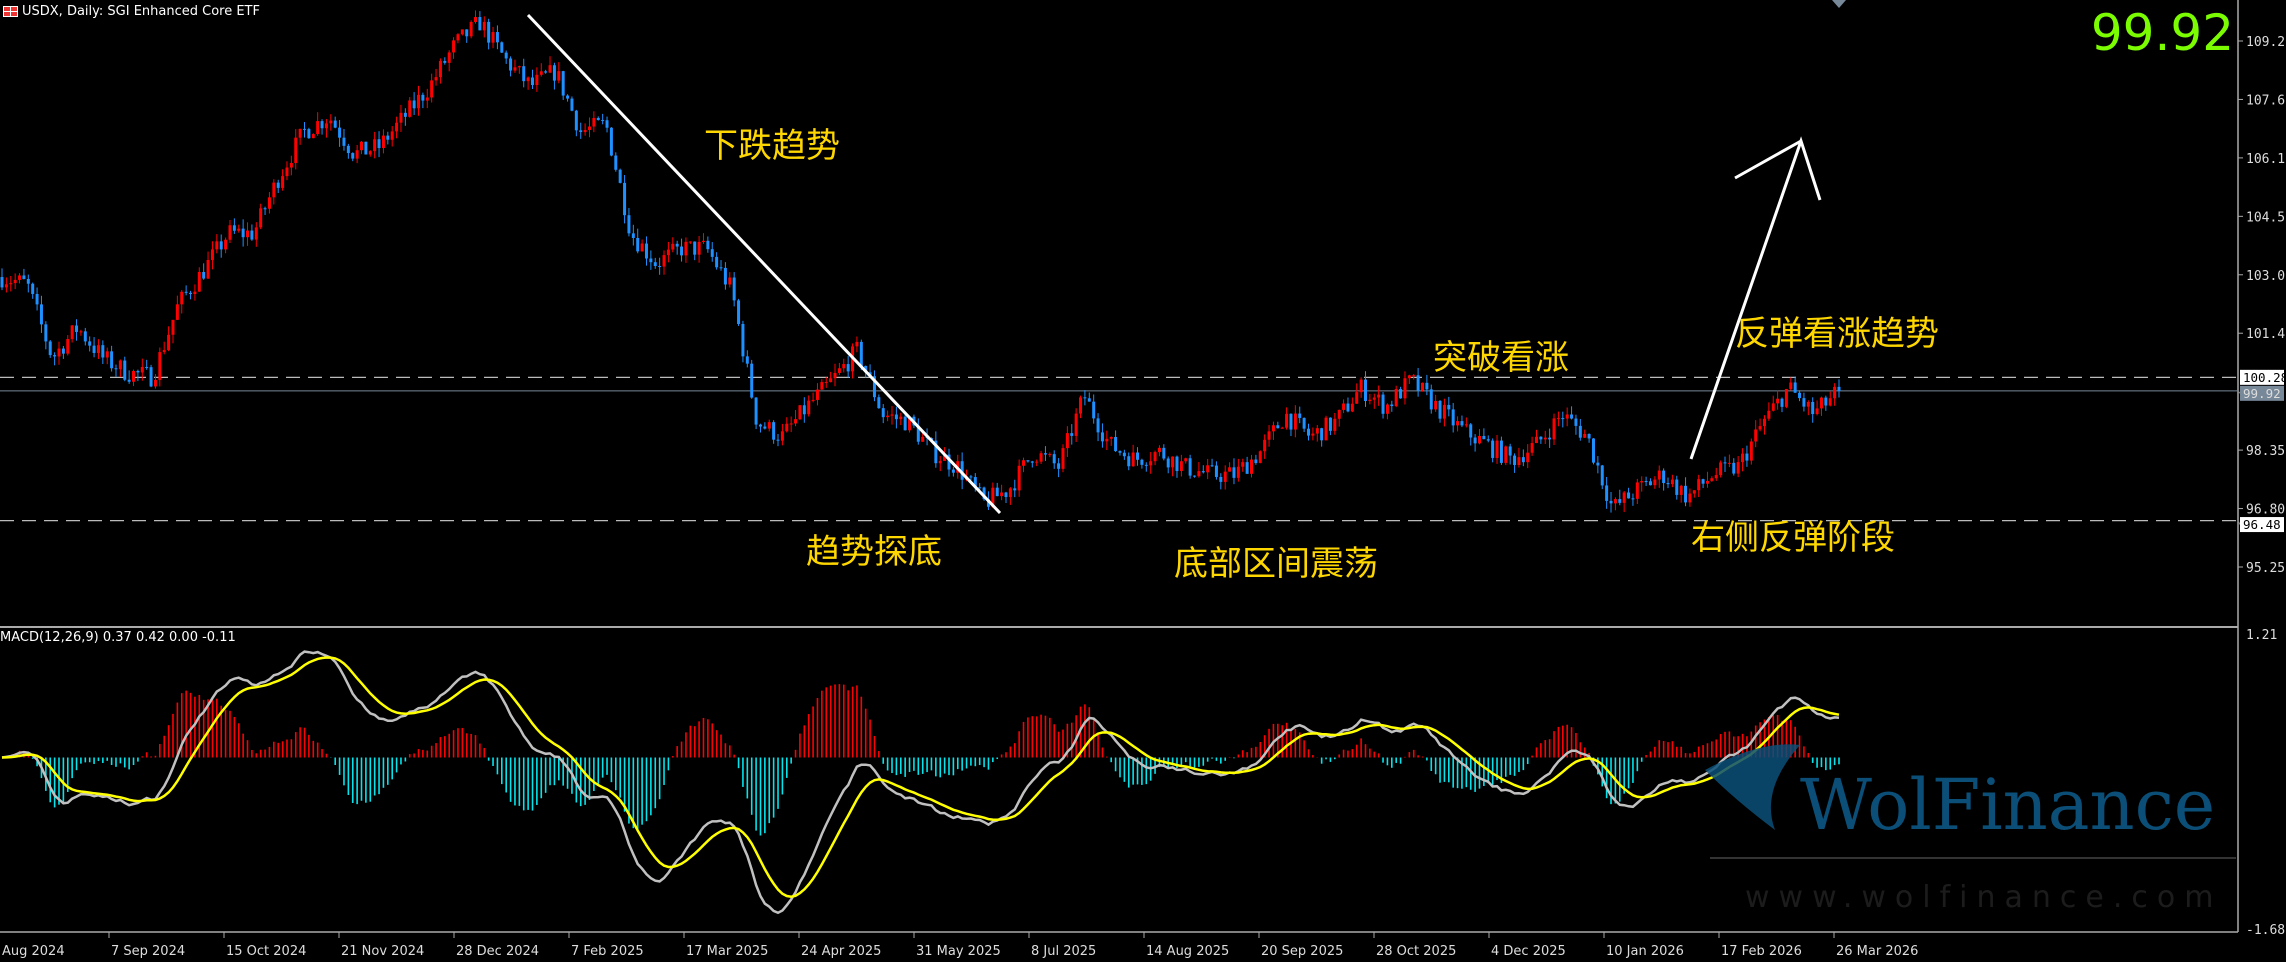 The width and height of the screenshot is (2286, 962). What do you see at coordinates (1755, 298) in the screenshot?
I see `uptrend-arrow` at bounding box center [1755, 298].